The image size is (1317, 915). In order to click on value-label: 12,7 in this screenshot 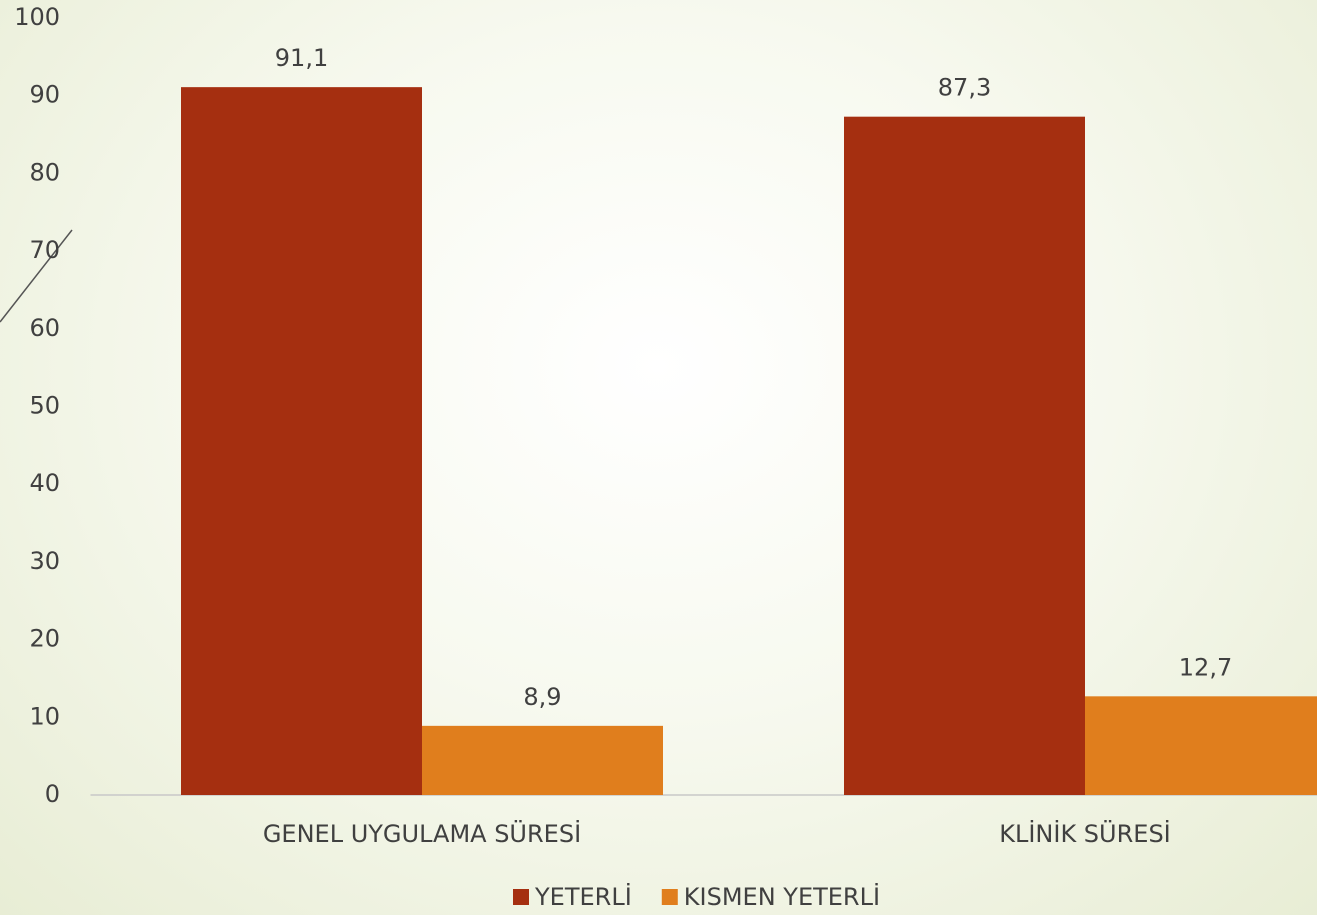, I will do `click(1205, 667)`.